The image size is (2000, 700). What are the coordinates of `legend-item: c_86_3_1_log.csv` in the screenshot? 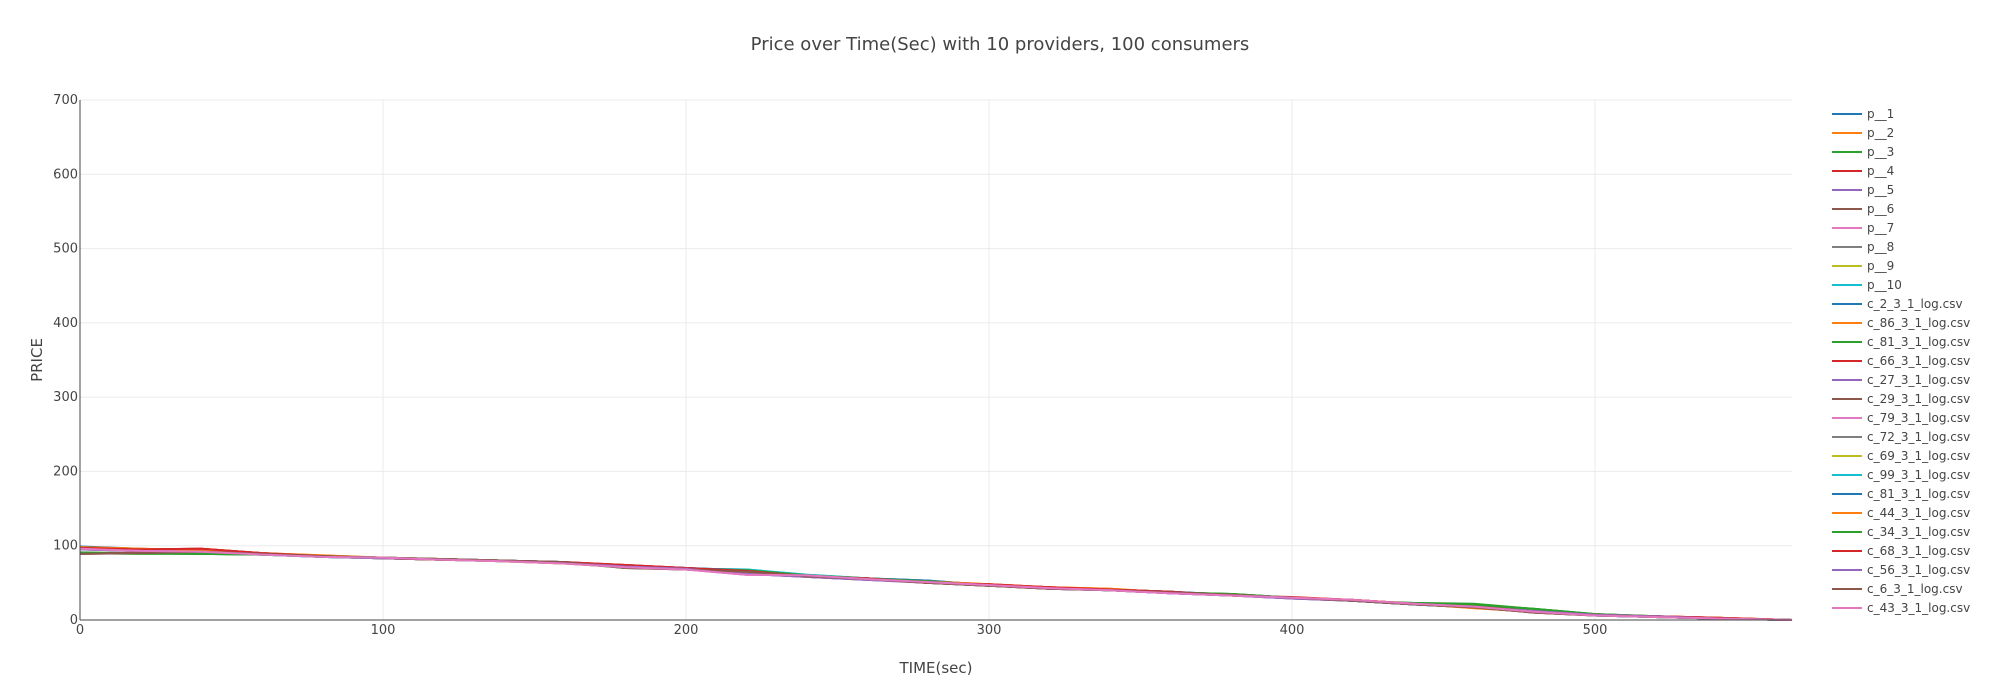 It's located at (1901, 323).